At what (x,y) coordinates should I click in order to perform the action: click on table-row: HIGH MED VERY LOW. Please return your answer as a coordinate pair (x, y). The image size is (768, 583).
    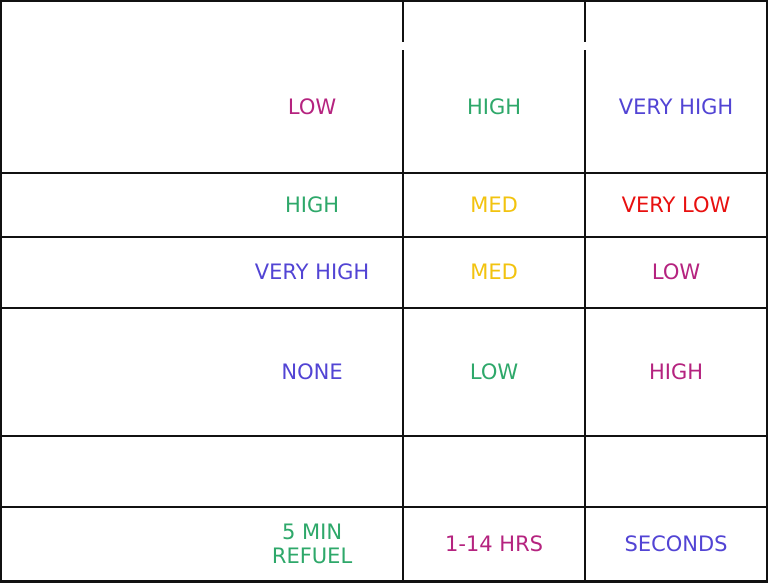
    Looking at the image, I should click on (384, 206).